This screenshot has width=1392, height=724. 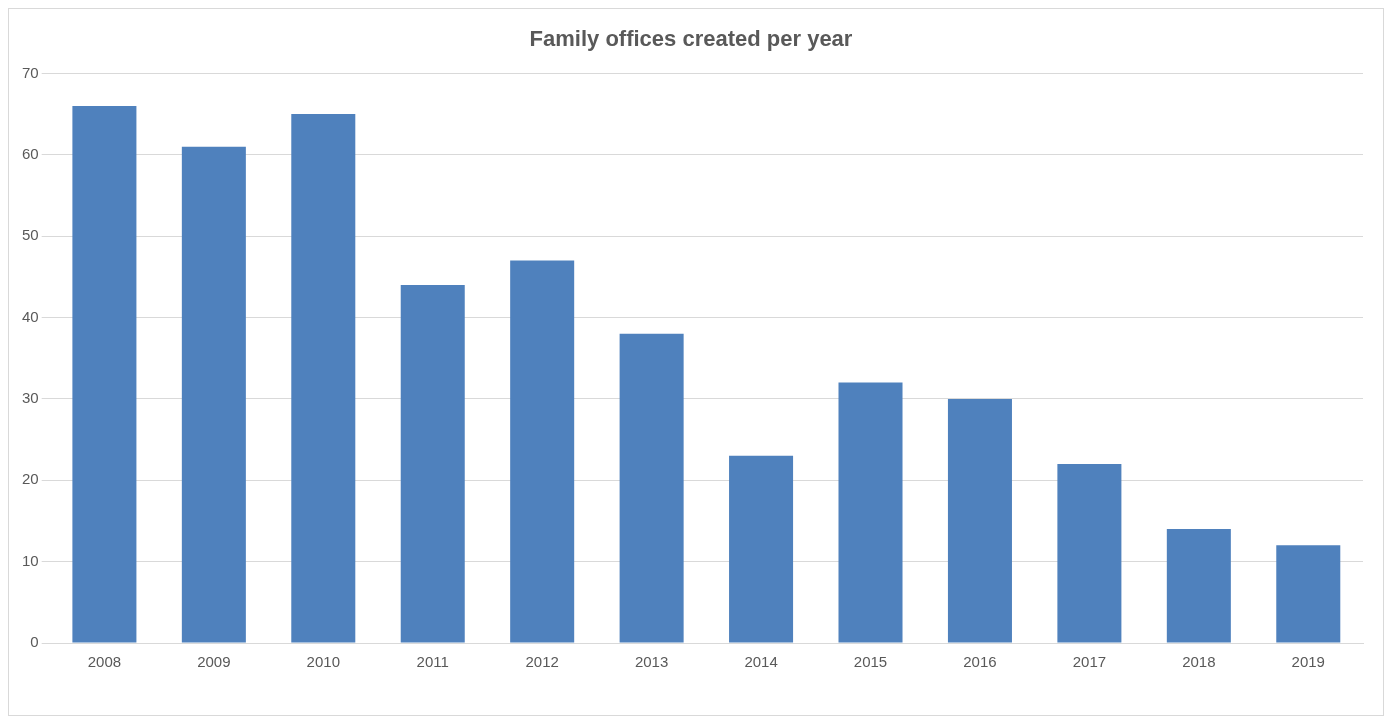 What do you see at coordinates (761, 662) in the screenshot?
I see `x-tick-label: 2014` at bounding box center [761, 662].